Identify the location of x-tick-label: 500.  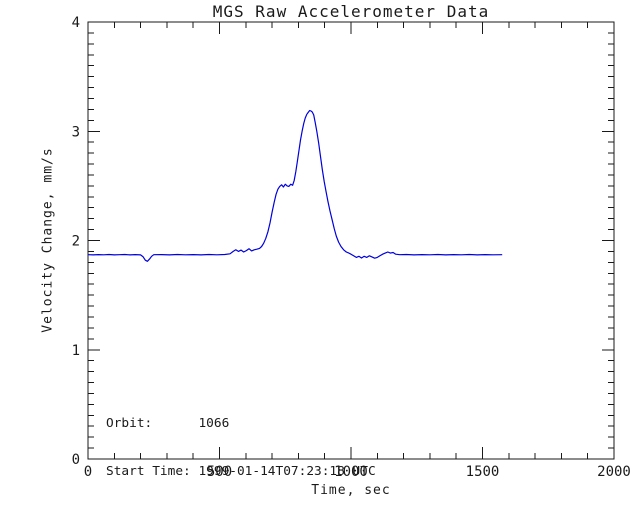
(219, 472).